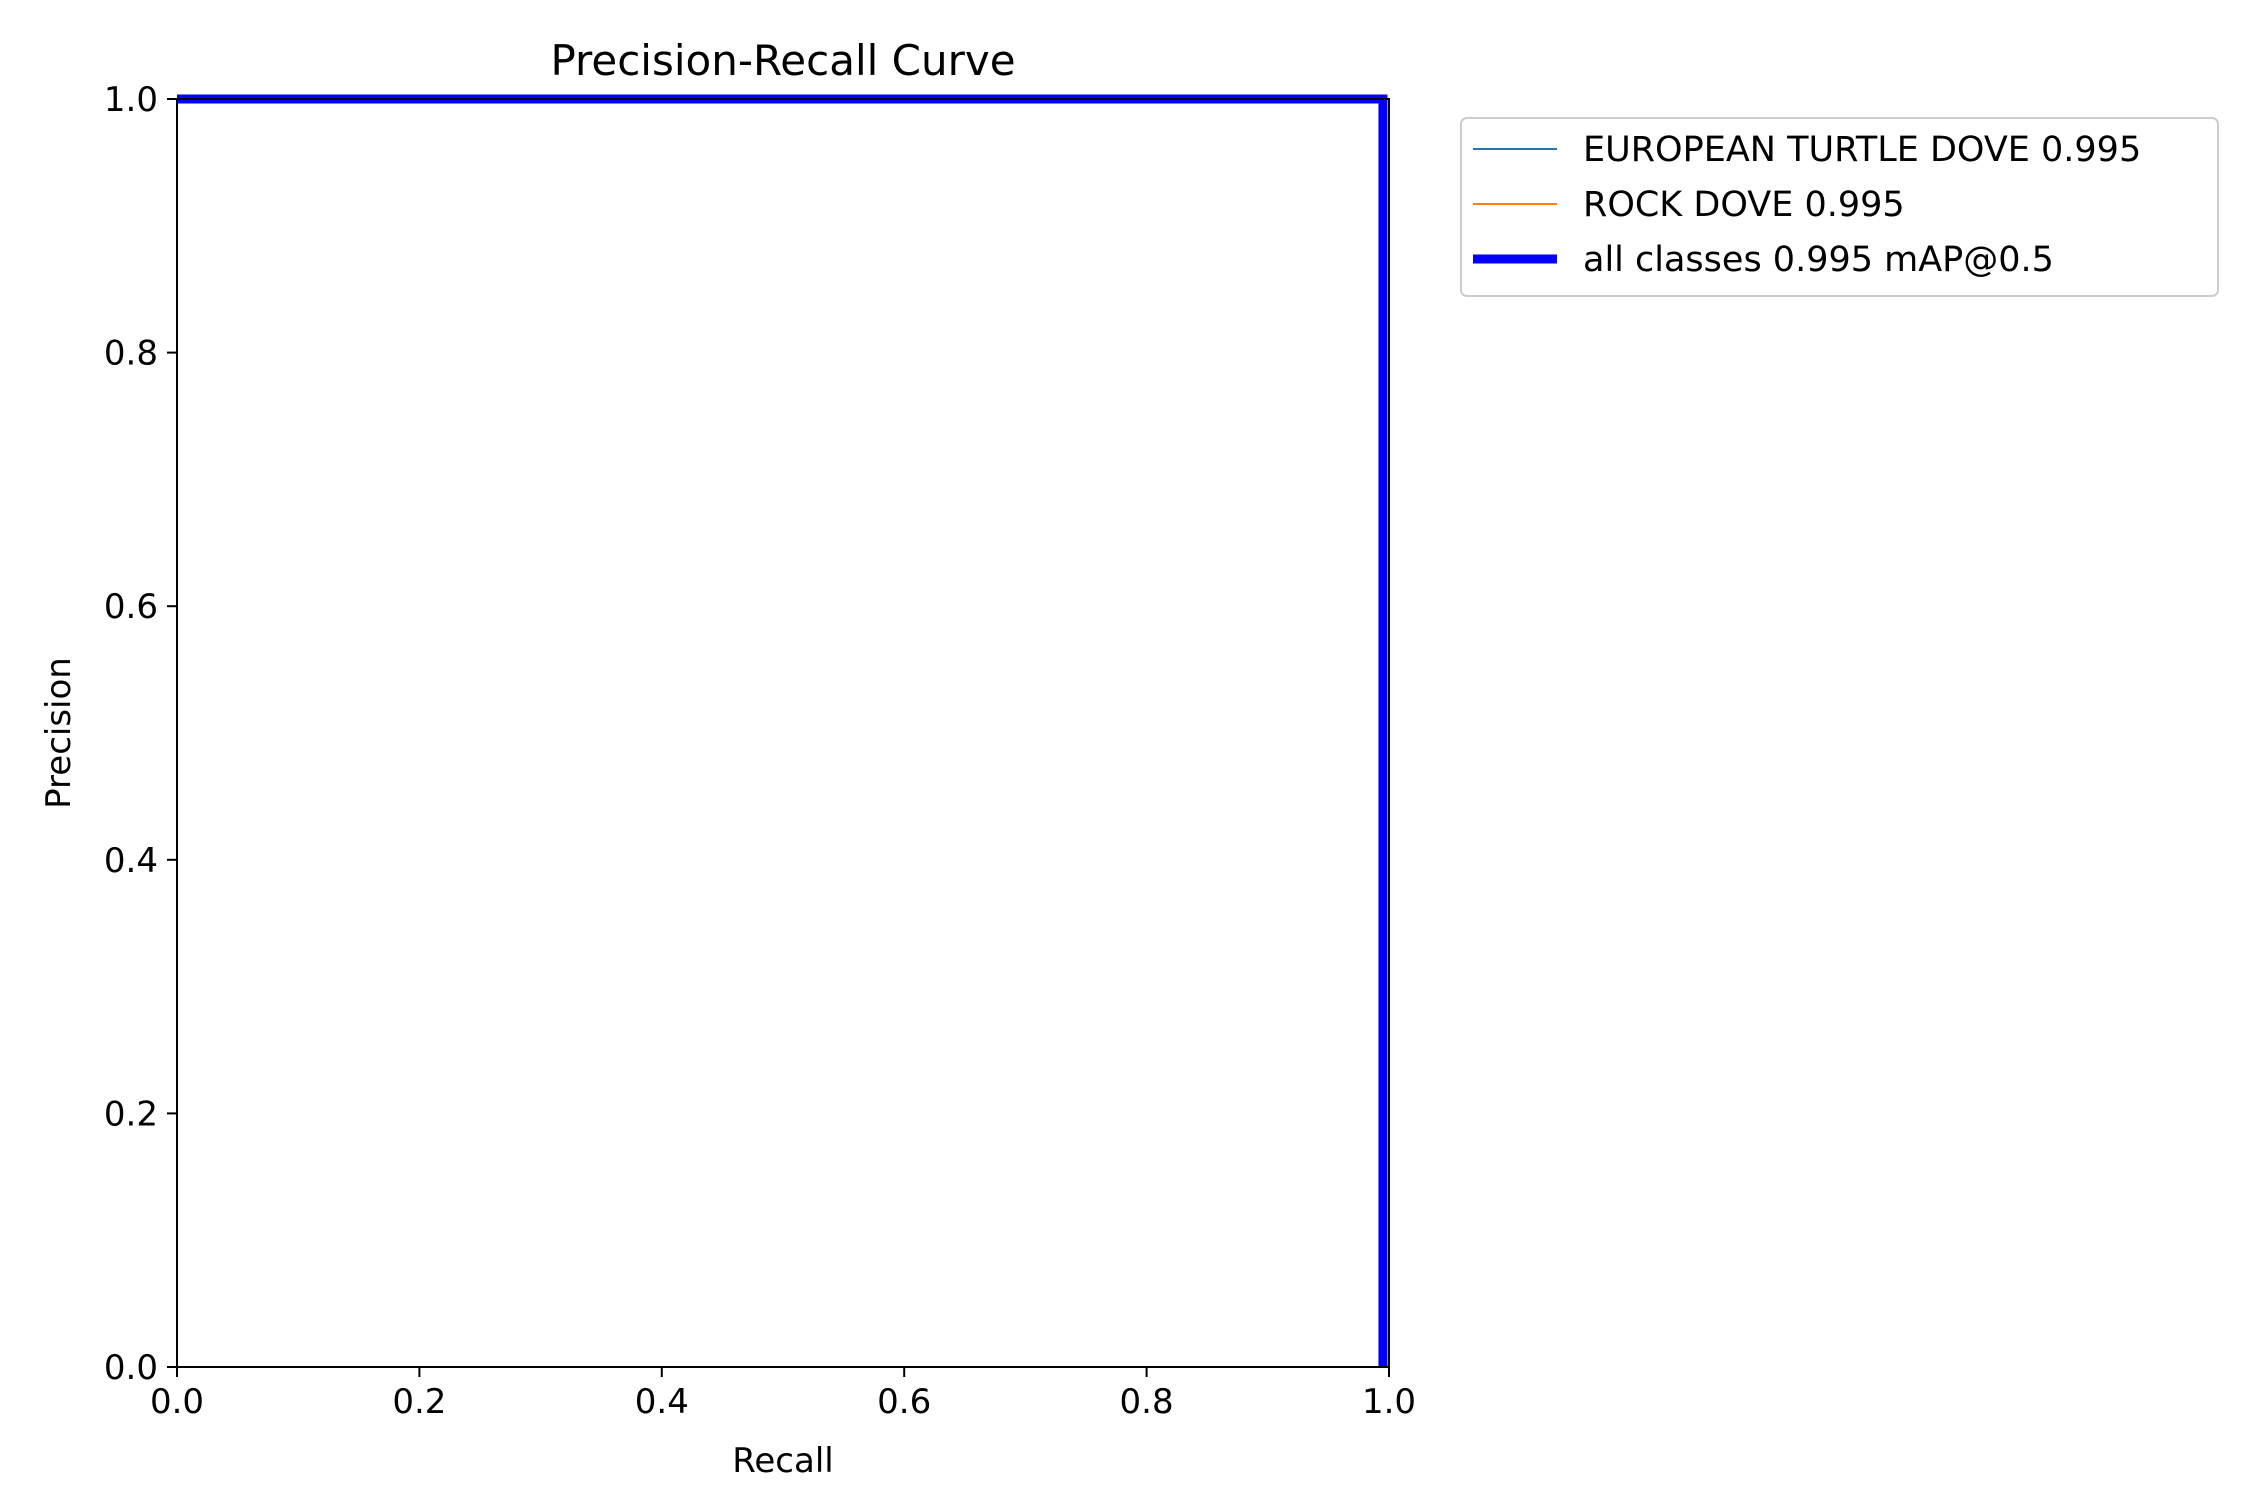  What do you see at coordinates (782, 1461) in the screenshot?
I see `x-axis-label: Recall` at bounding box center [782, 1461].